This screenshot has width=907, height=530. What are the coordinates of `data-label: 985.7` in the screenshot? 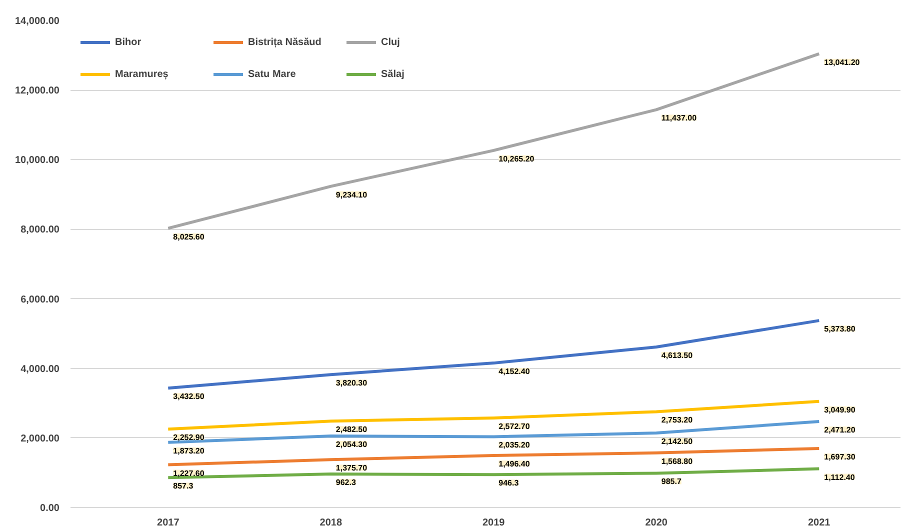 It's located at (671, 481).